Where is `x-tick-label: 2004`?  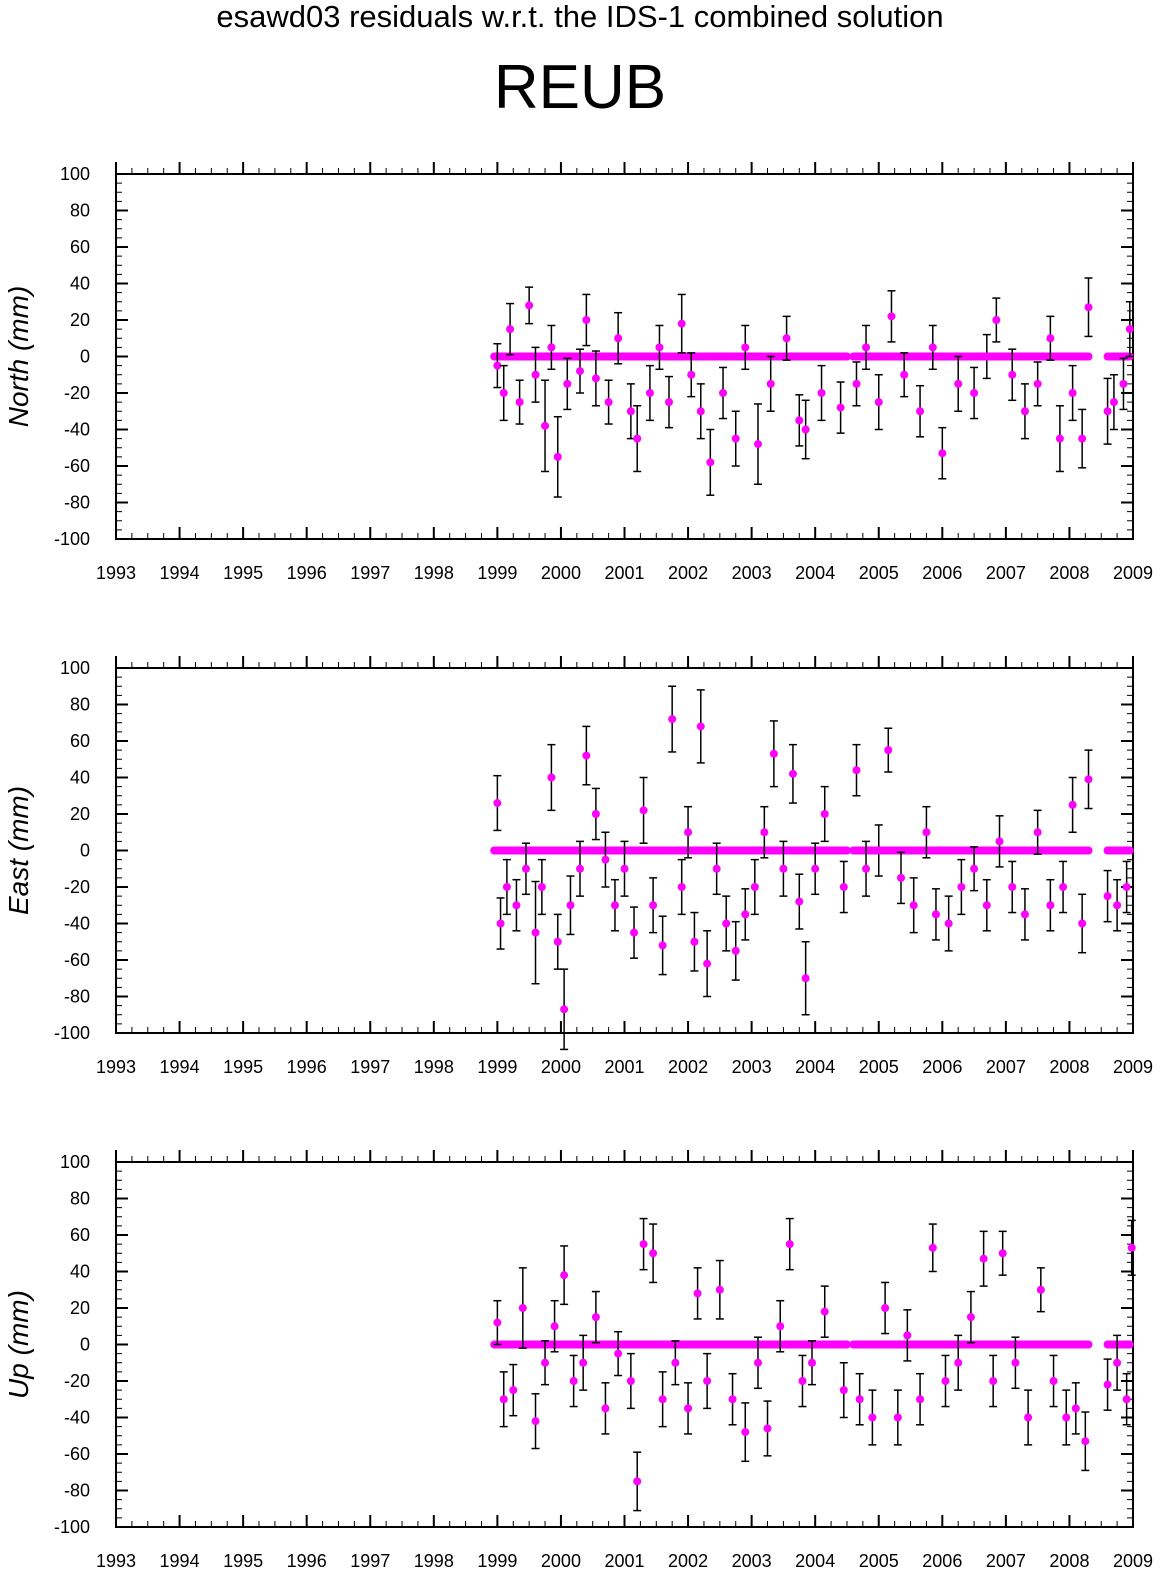
x-tick-label: 2004 is located at coordinates (815, 1561).